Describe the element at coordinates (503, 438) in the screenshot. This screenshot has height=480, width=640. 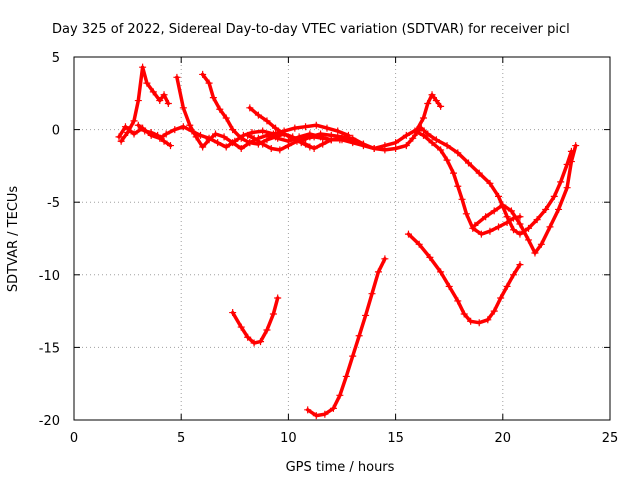
I see `x-tick-label: 20` at that location.